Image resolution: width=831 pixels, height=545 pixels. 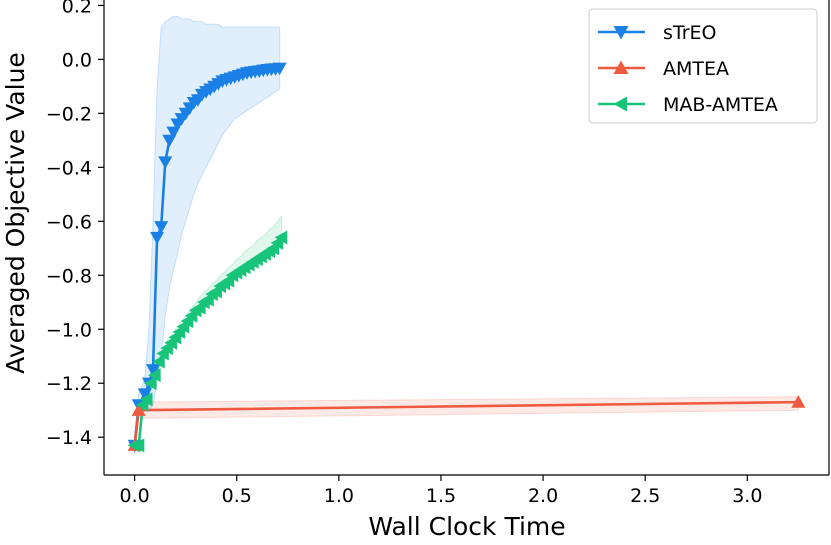 What do you see at coordinates (441, 496) in the screenshot?
I see `x-tick-label: 1.5` at bounding box center [441, 496].